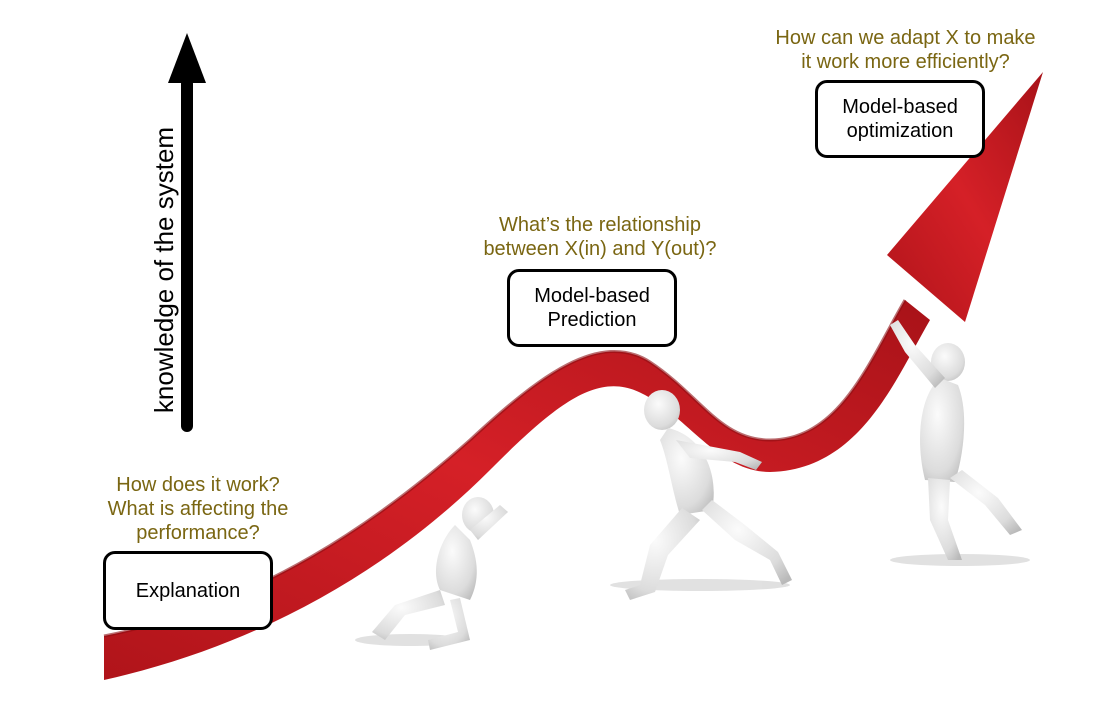 The image size is (1102, 718). Describe the element at coordinates (905, 62) in the screenshot. I see `stage-3-question-line: it work more efficiently?` at that location.